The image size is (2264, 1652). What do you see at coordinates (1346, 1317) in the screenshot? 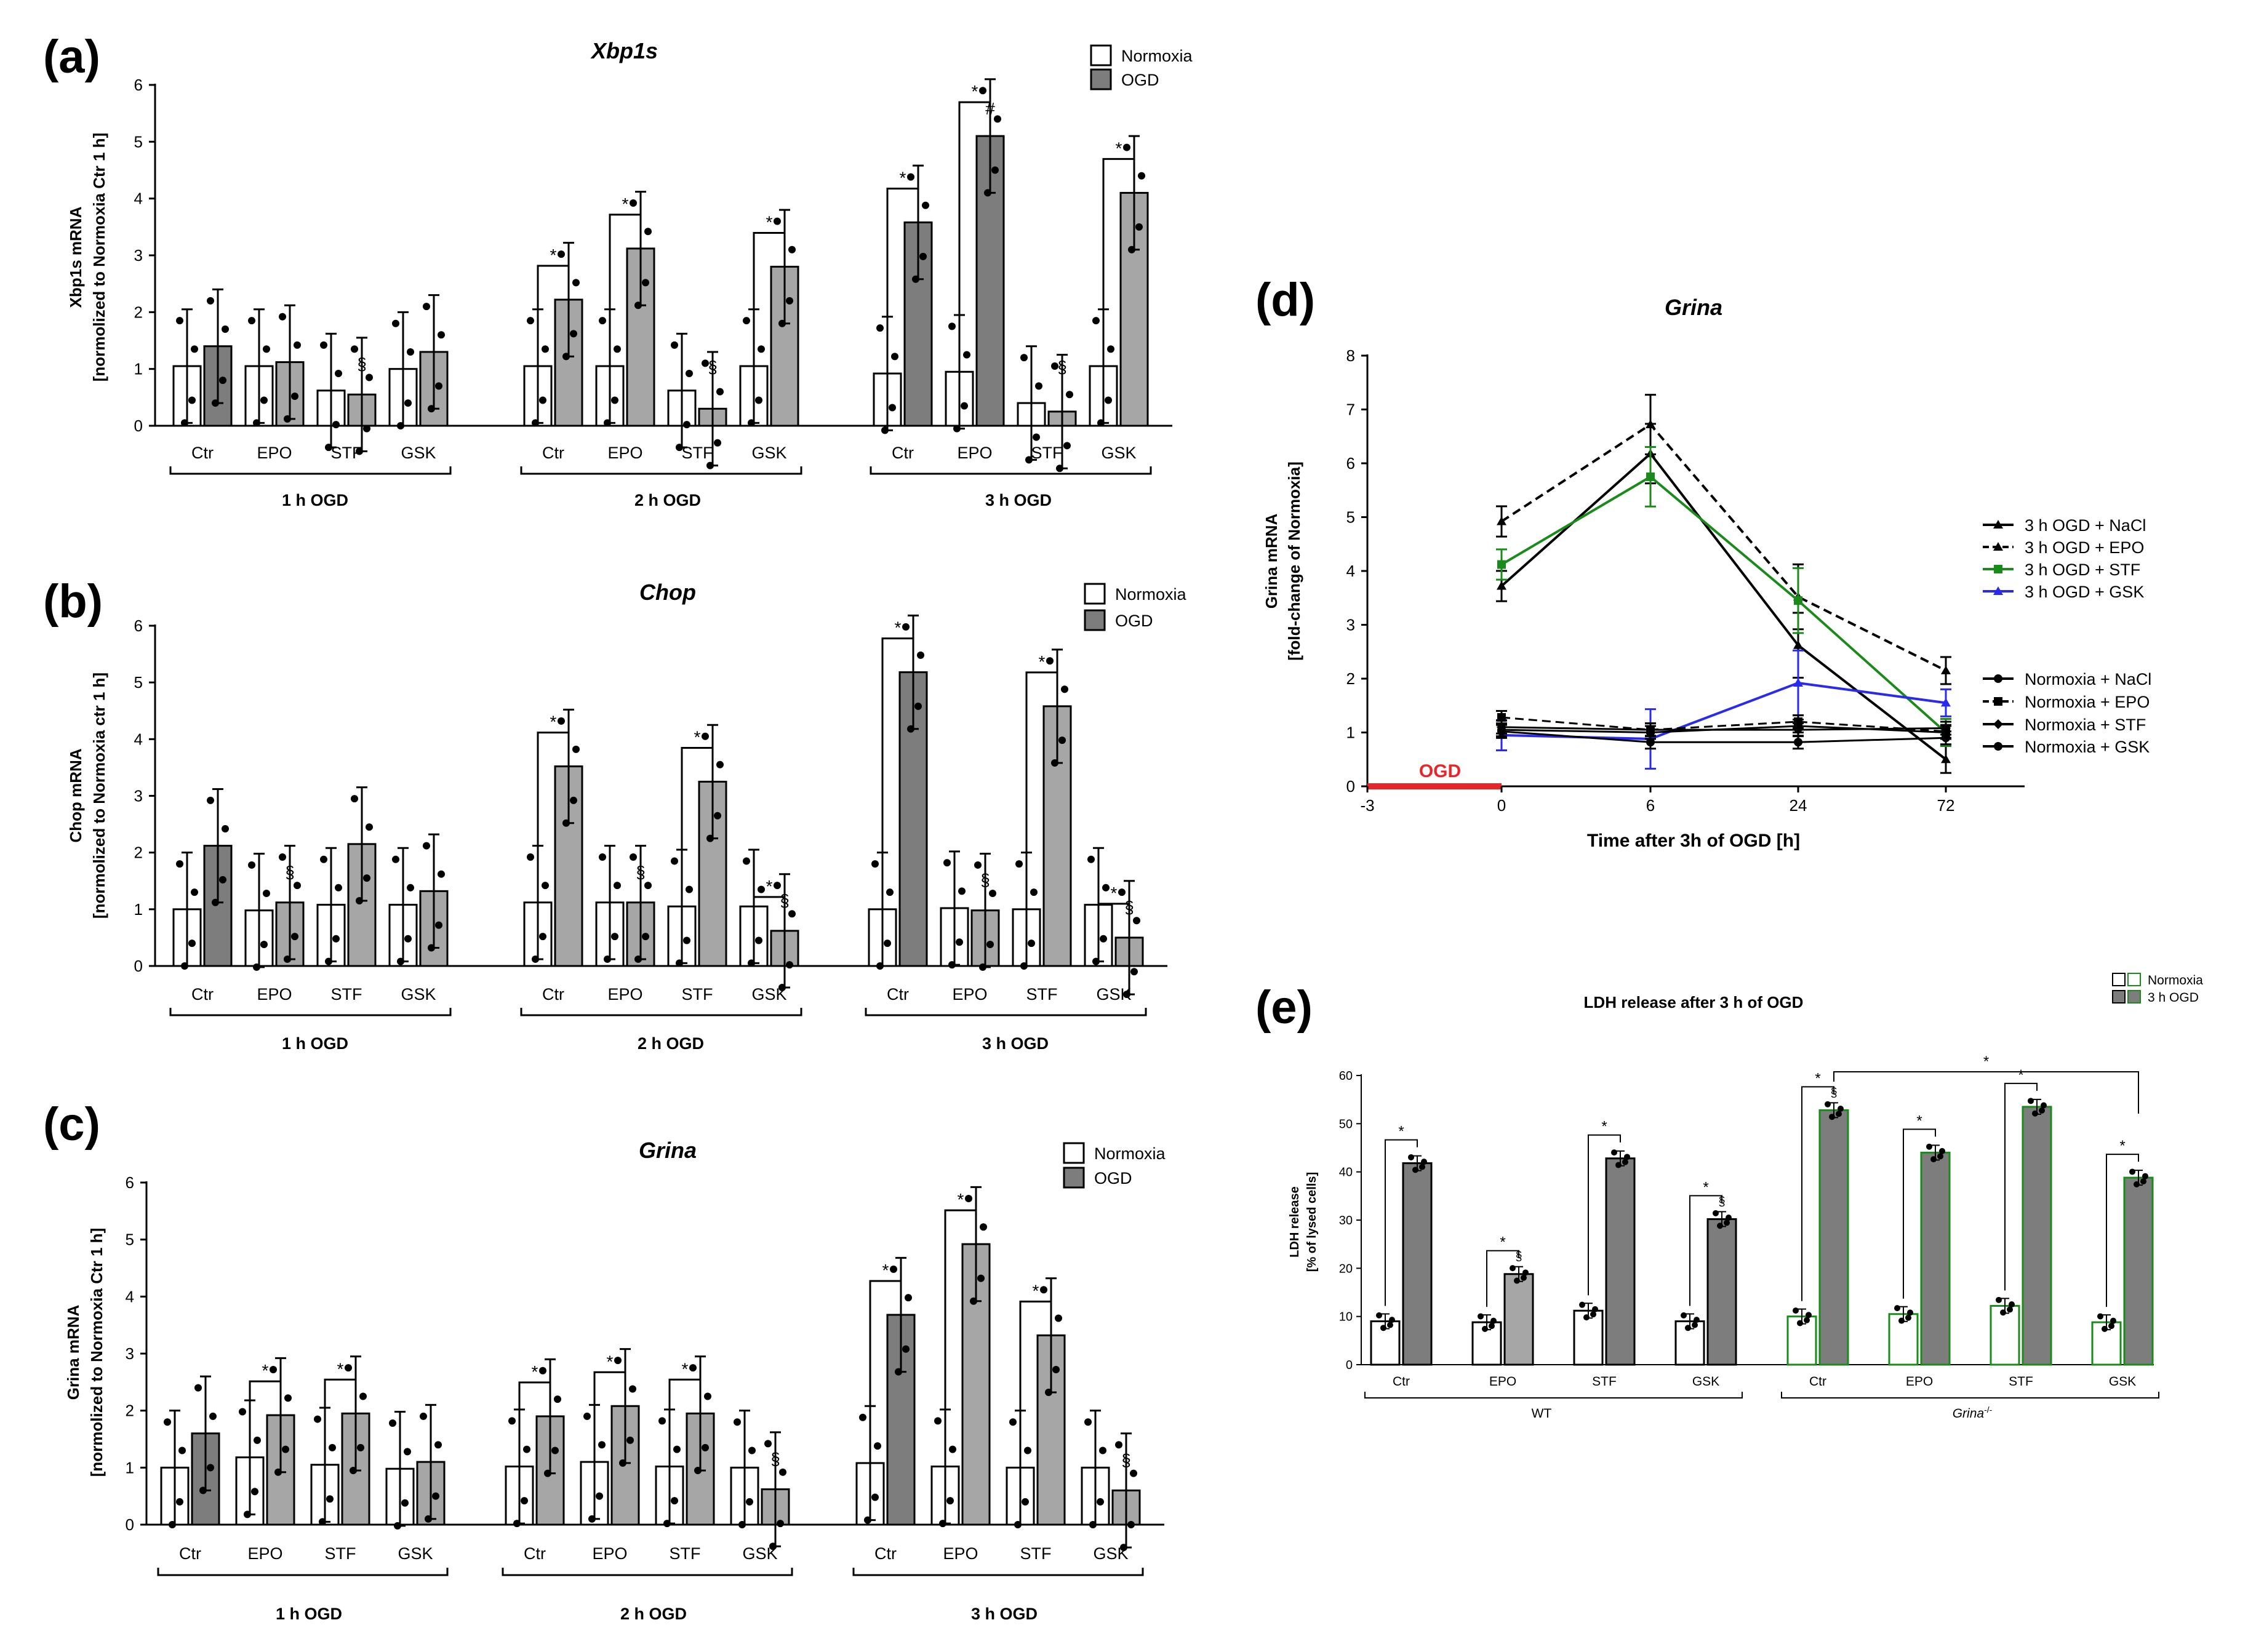
I see `chart-e-ytick-label: 10` at bounding box center [1346, 1317].